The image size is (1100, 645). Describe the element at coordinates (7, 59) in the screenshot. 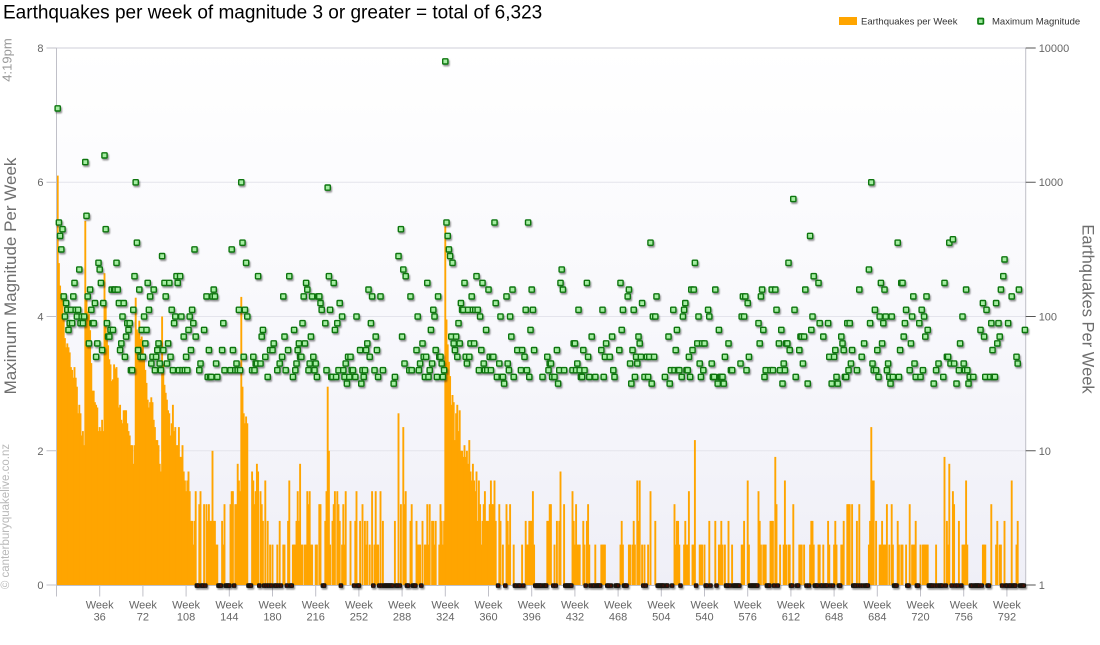

I see `svg-text: 4:19pm` at that location.